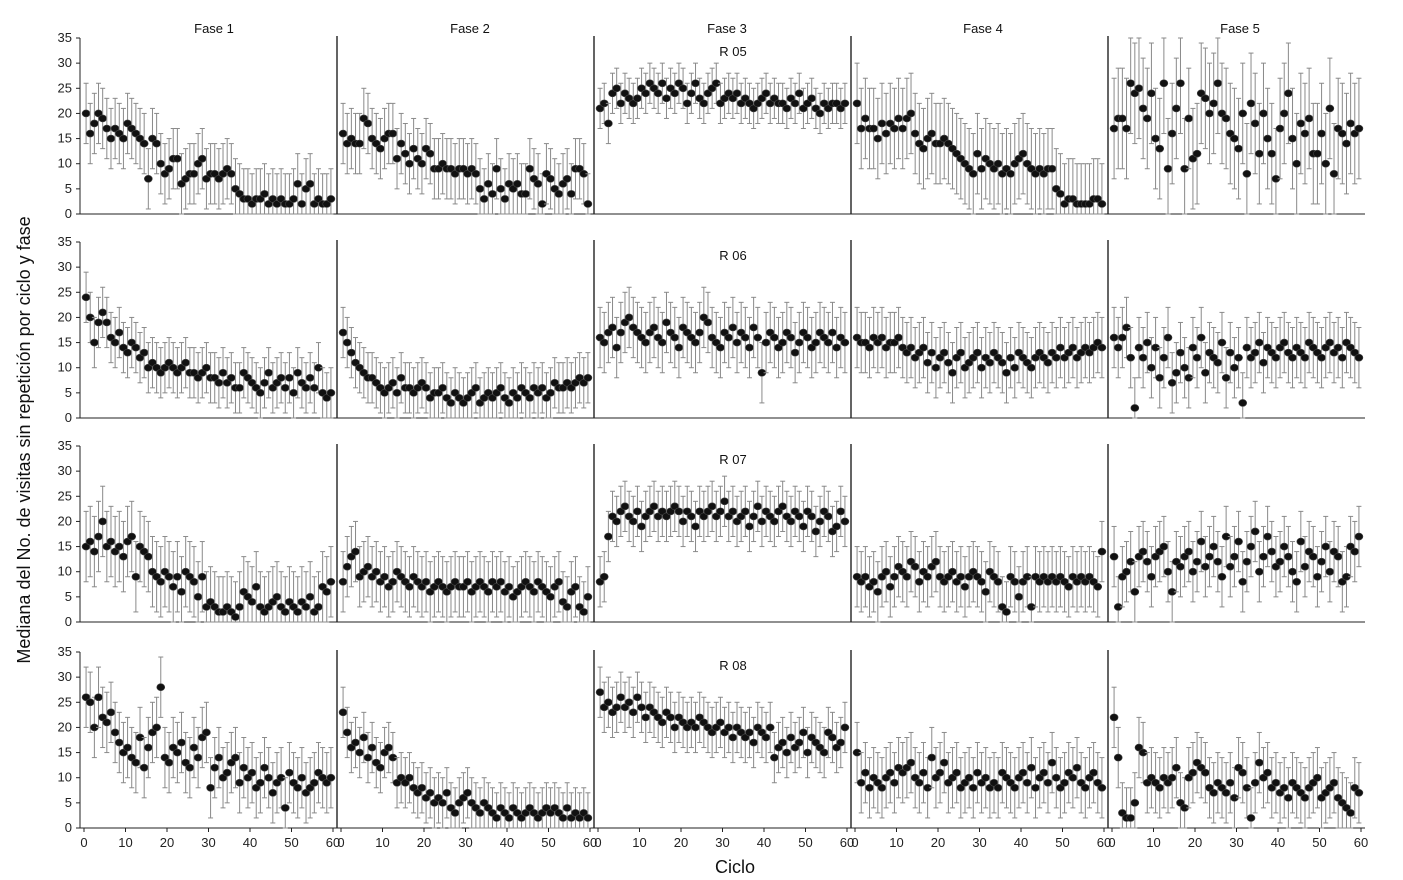  I want to click on y-tick-label: 20, so click(65, 520).